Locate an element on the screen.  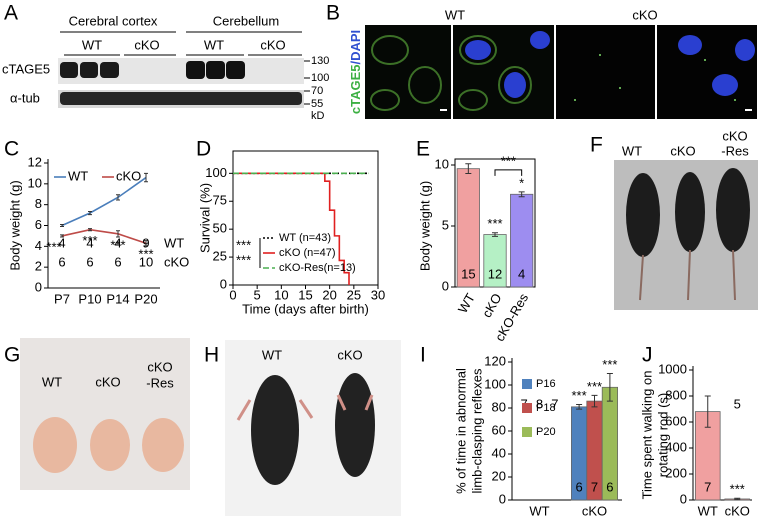
table-row-label: cKO is located at coordinates (176, 261).